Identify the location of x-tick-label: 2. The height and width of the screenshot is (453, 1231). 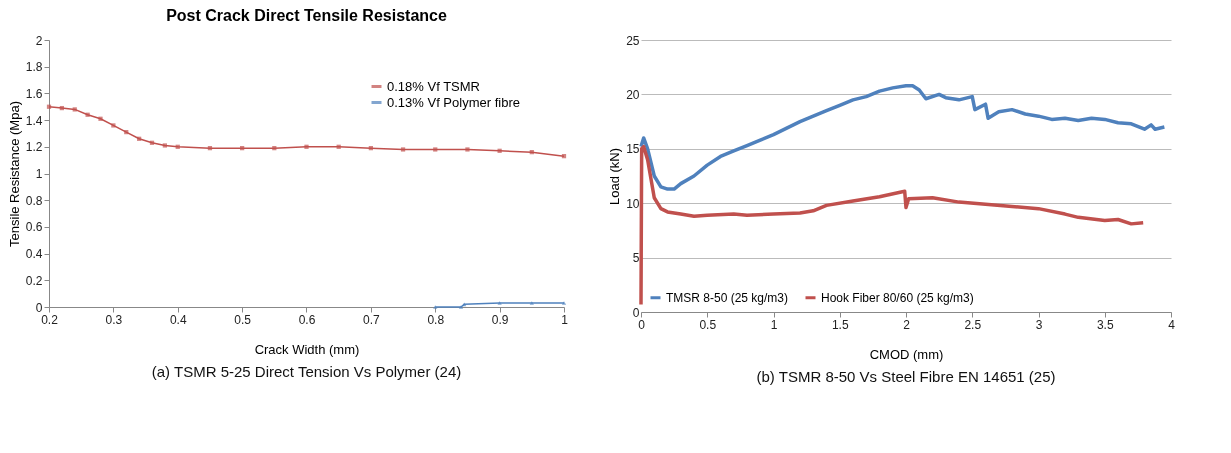
(907, 324).